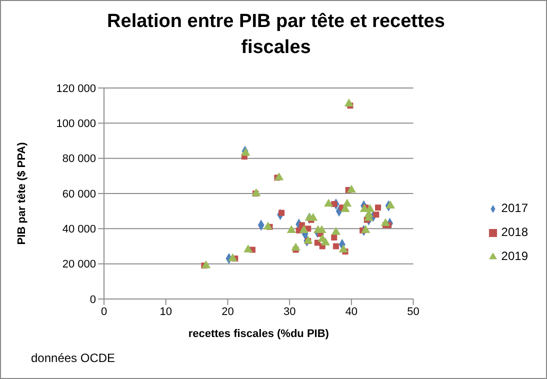 This screenshot has width=547, height=379. Describe the element at coordinates (79, 264) in the screenshot. I see `y-tick-label: 20 000` at that location.